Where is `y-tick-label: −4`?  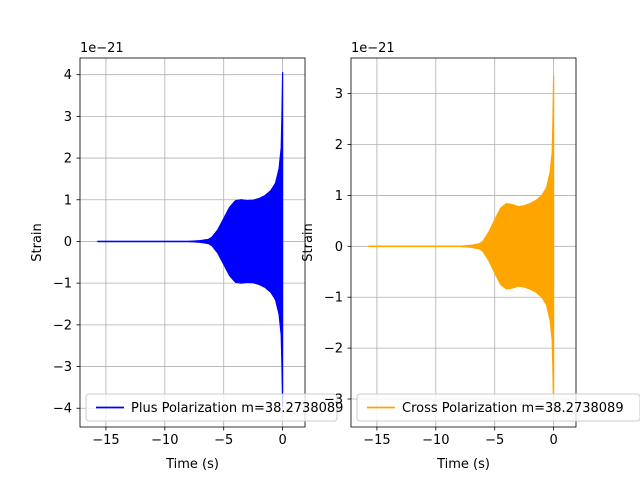
y-tick-label: −4 is located at coordinates (62, 409).